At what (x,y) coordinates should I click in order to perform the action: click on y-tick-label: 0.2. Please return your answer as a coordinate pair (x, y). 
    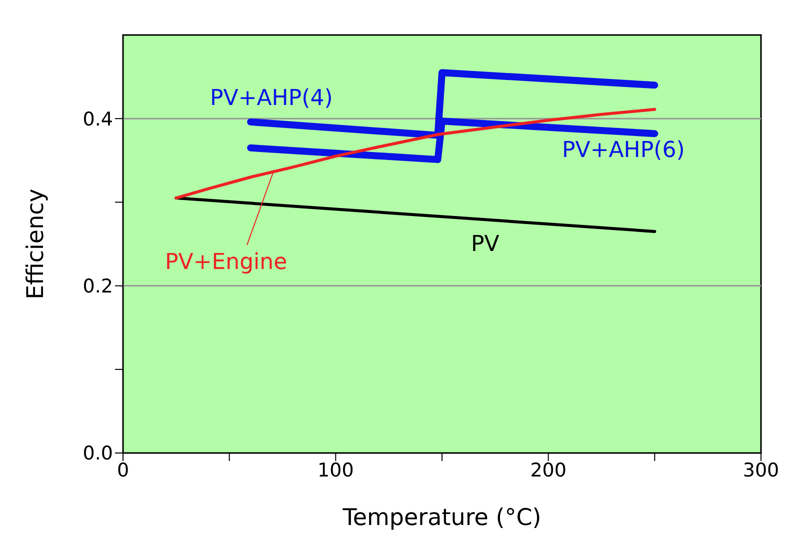
    Looking at the image, I should click on (97, 287).